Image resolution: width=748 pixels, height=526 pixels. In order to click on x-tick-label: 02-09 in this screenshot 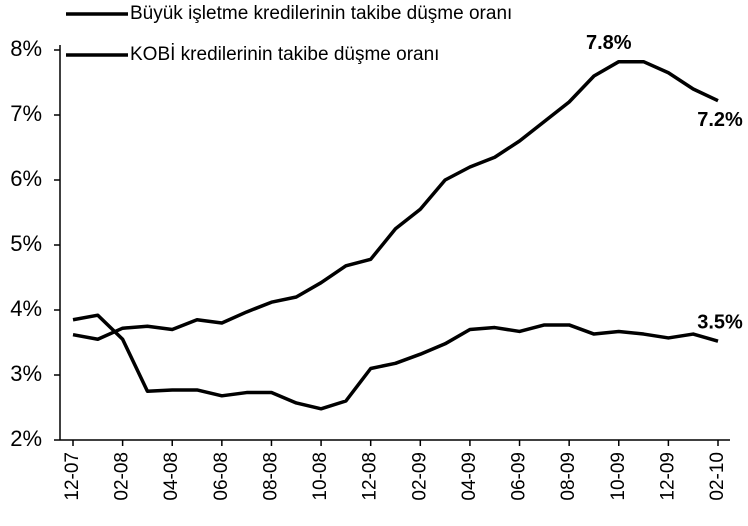, I will do `click(419, 476)`.